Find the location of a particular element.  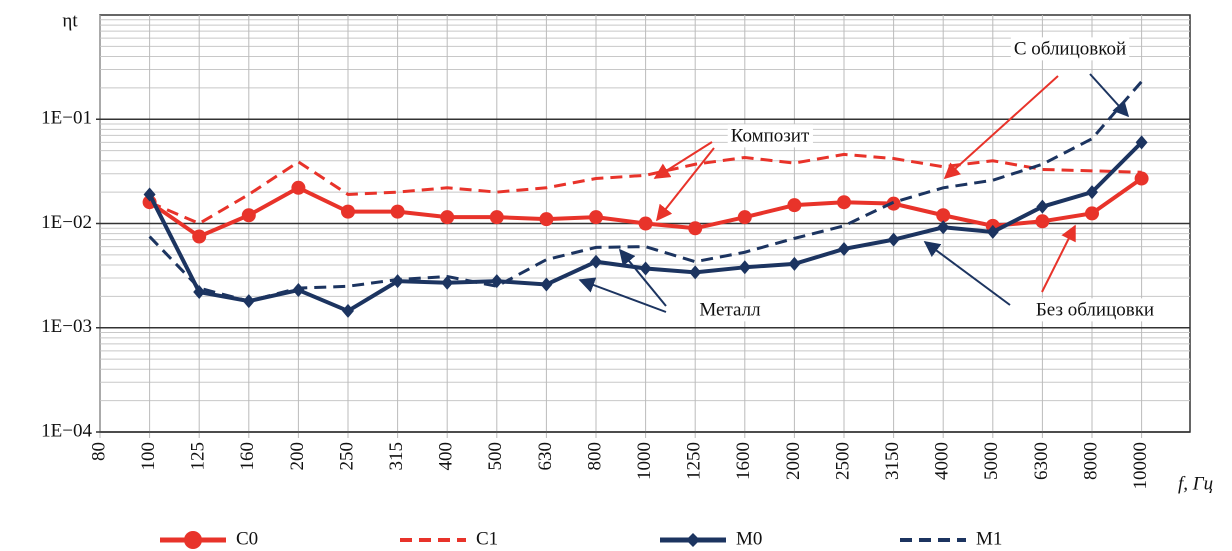

y-tick-label: 1E−01 is located at coordinates (66, 118).